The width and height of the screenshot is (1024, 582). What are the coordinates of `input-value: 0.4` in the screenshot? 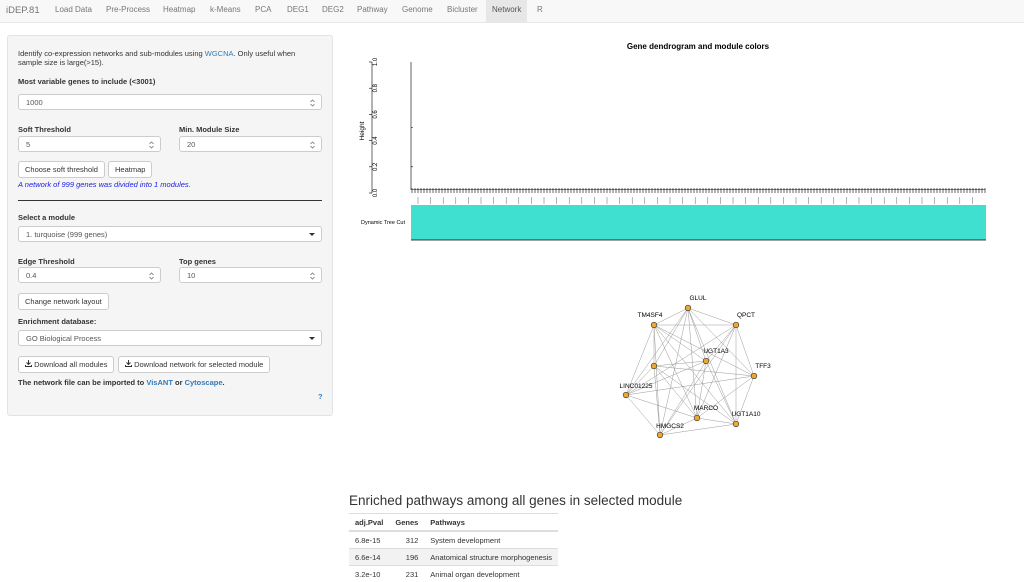 It's located at (31, 275).